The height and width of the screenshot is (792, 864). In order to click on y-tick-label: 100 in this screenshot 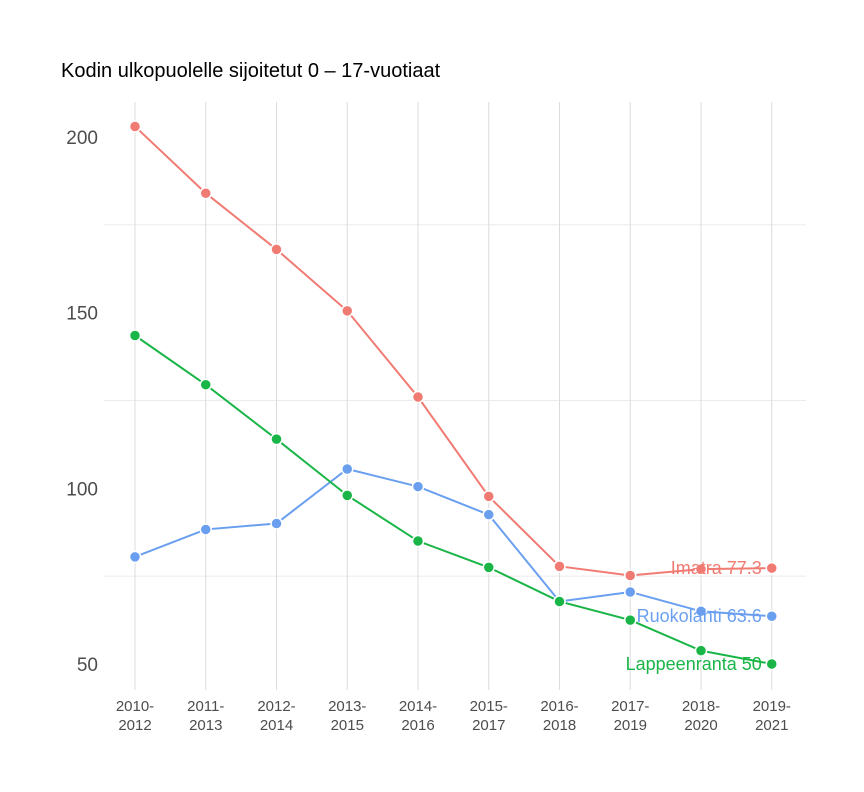, I will do `click(82, 489)`.